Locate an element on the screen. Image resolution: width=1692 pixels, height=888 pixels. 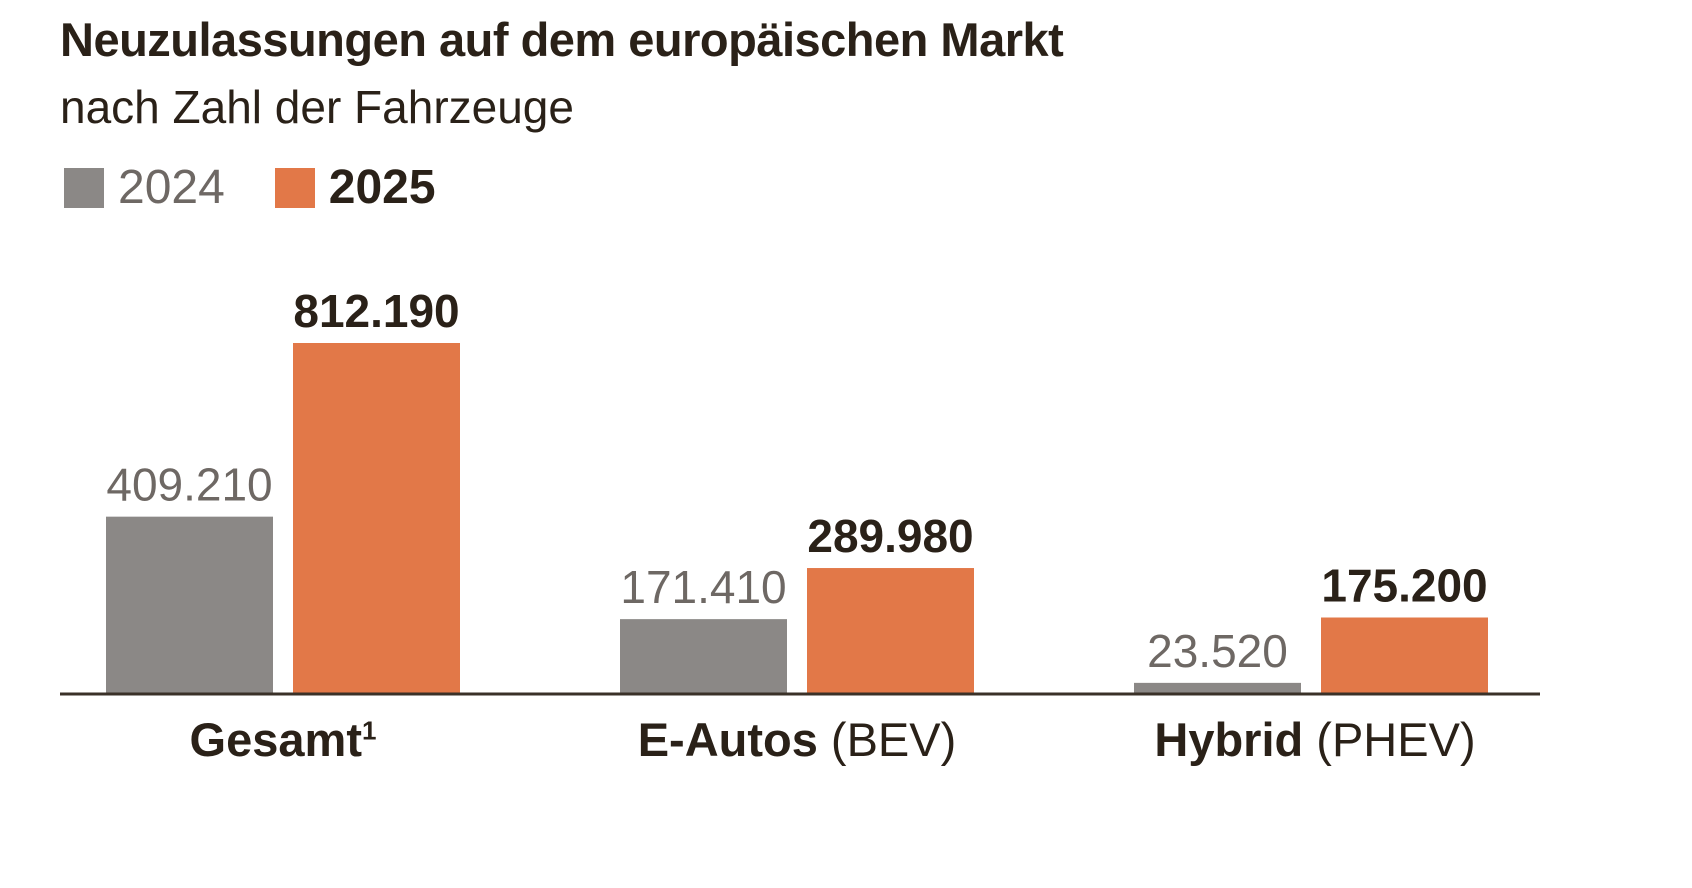
legend: 2024 2025 is located at coordinates (275, 187).